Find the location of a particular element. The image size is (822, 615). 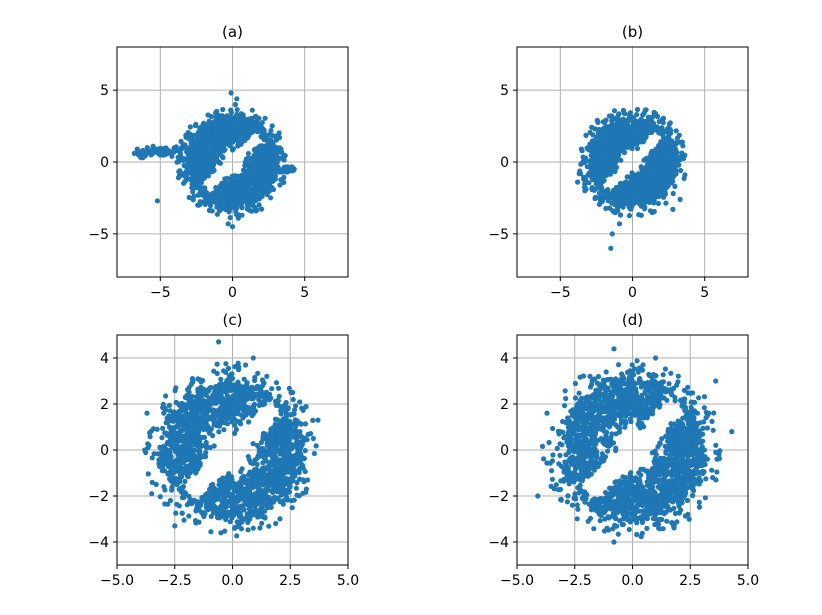

x-tick-label: −5 is located at coordinates (160, 293).